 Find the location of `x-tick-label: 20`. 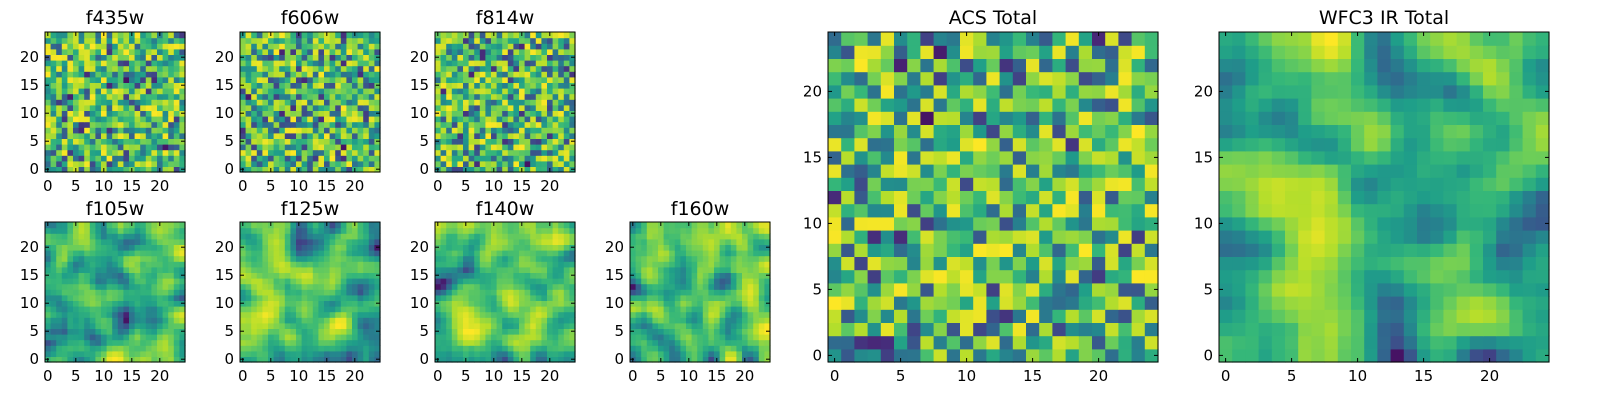

x-tick-label: 20 is located at coordinates (549, 376).